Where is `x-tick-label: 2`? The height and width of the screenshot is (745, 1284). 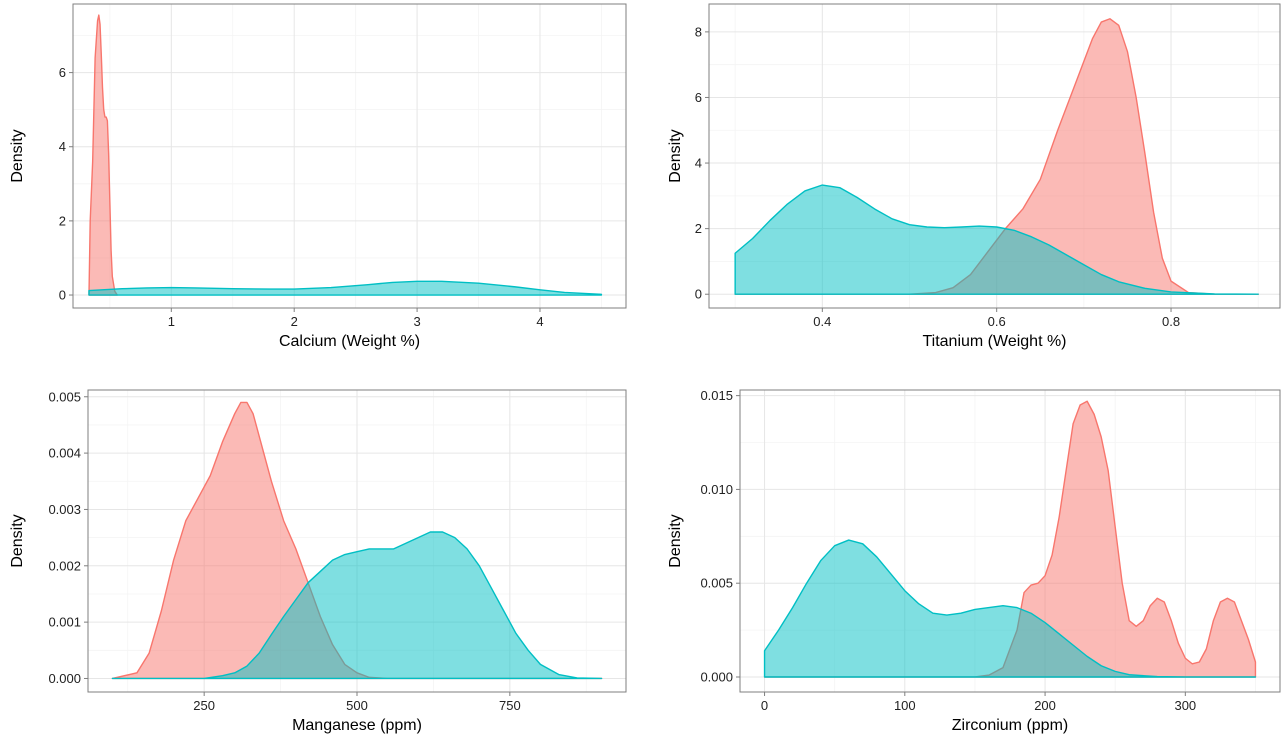 x-tick-label: 2 is located at coordinates (294, 321).